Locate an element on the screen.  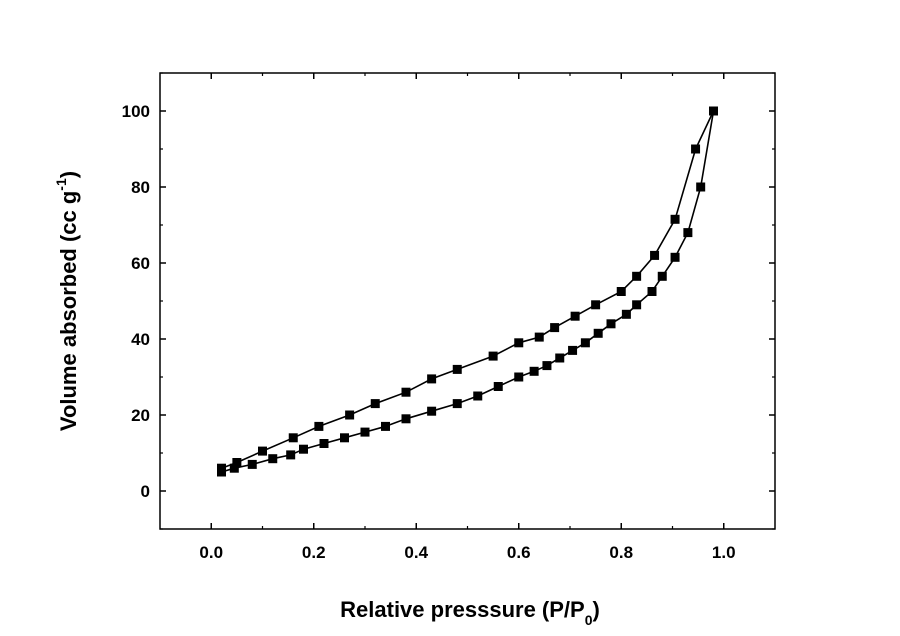
y-tick-label: 100 is located at coordinates (136, 111).